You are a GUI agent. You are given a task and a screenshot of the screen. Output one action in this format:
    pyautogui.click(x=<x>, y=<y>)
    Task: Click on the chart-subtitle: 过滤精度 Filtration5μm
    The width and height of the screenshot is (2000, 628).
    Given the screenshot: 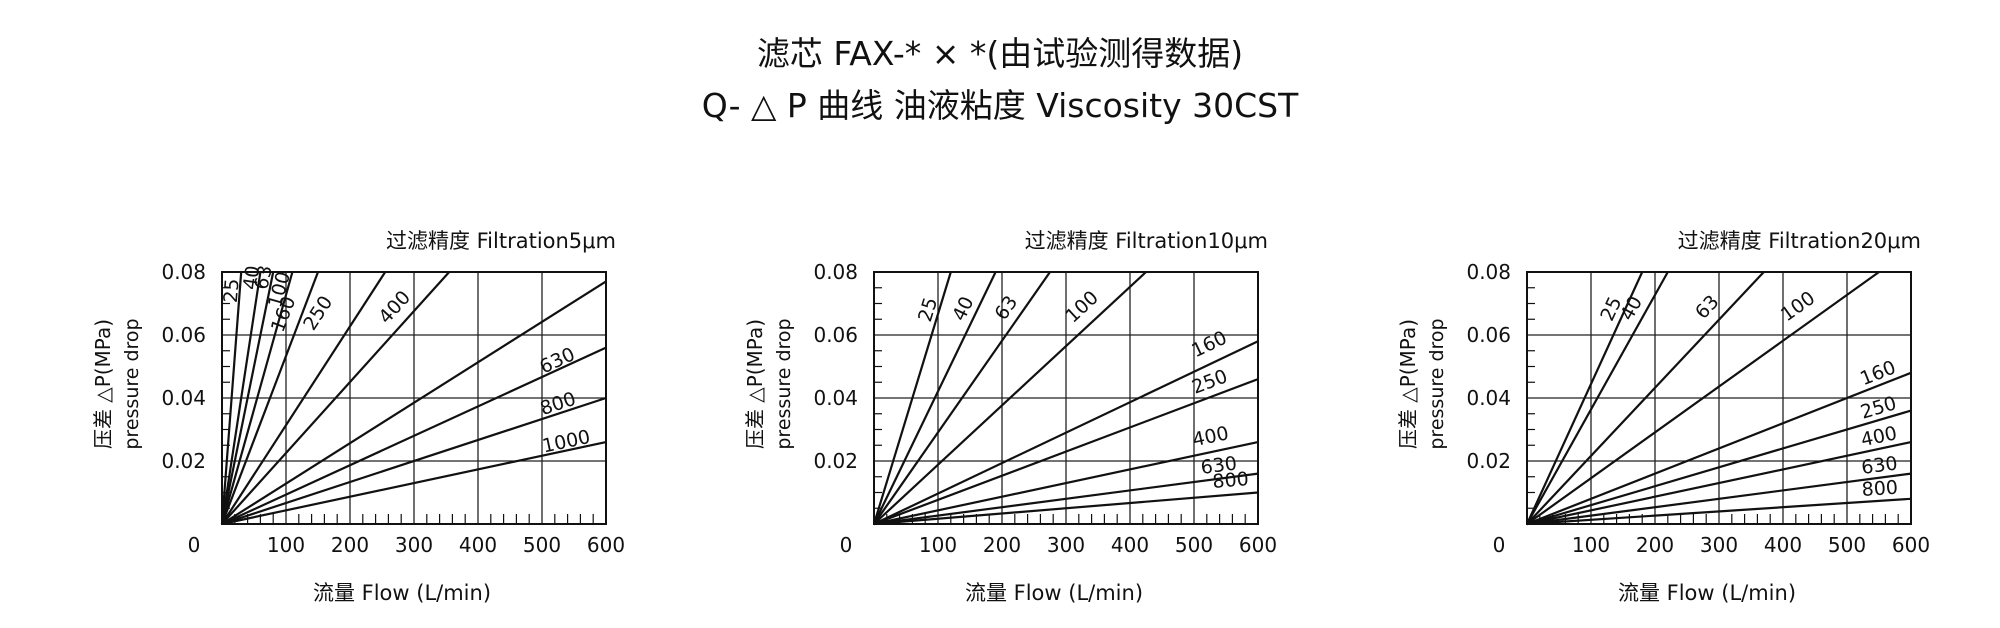 What is the action you would take?
    pyautogui.click(x=501, y=241)
    